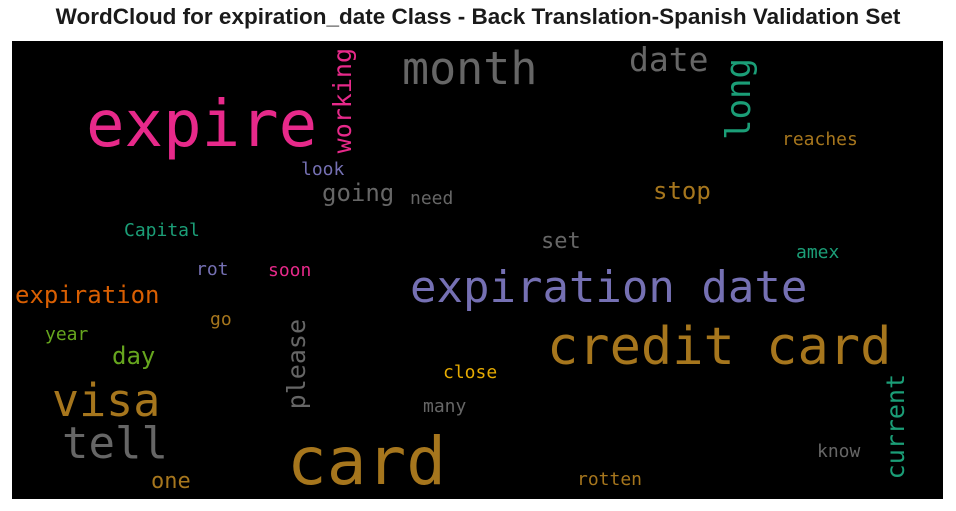  I want to click on word-tell: tell, so click(115, 443).